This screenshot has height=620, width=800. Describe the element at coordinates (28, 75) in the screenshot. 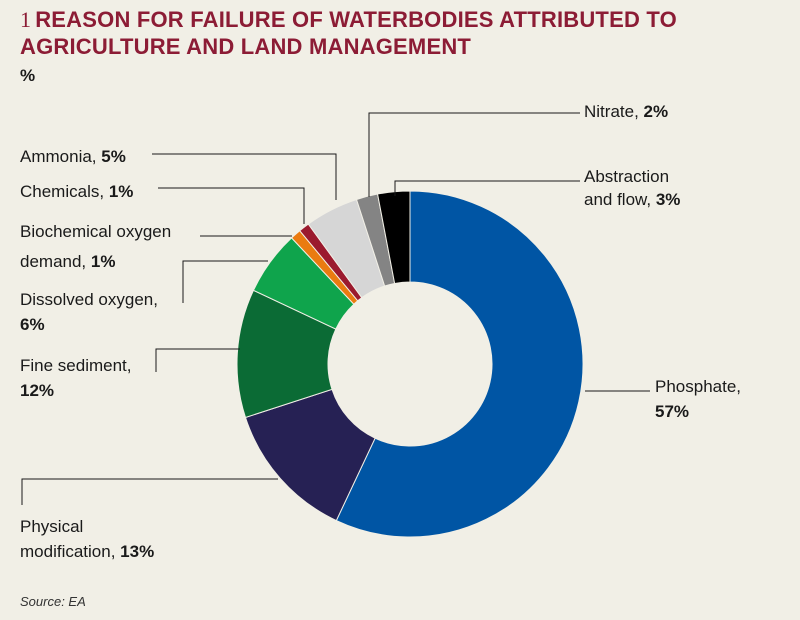

I see `unit-label: %` at that location.